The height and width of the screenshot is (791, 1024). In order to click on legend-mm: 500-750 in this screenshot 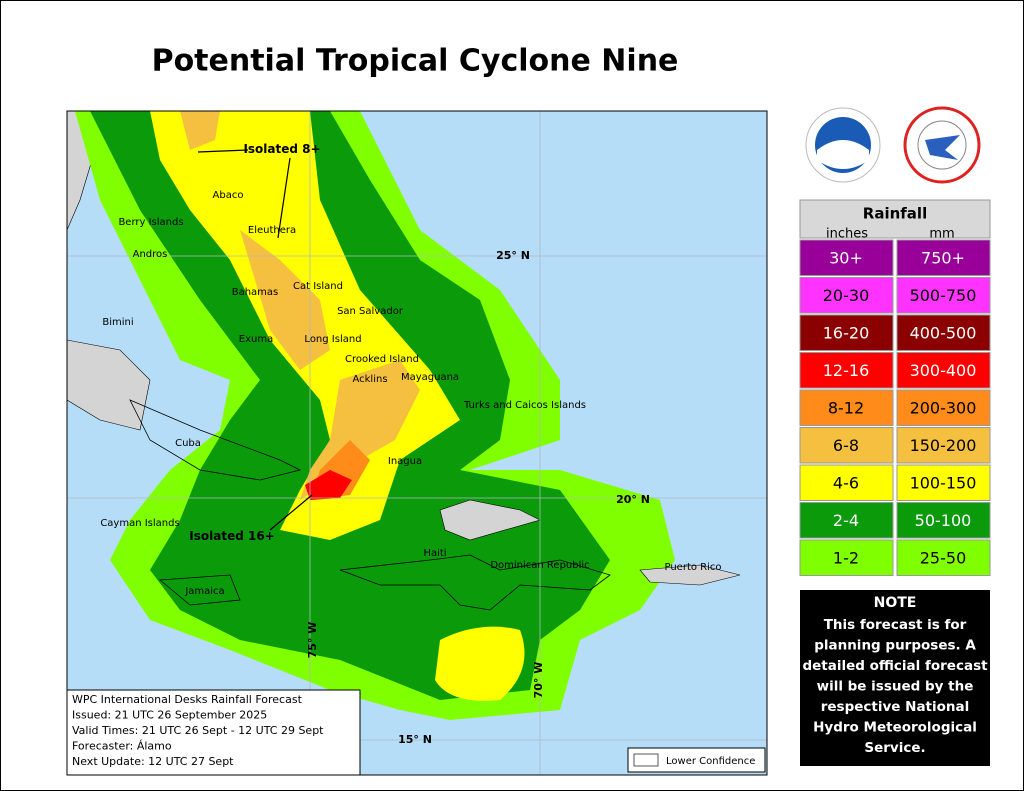, I will do `click(943, 295)`.